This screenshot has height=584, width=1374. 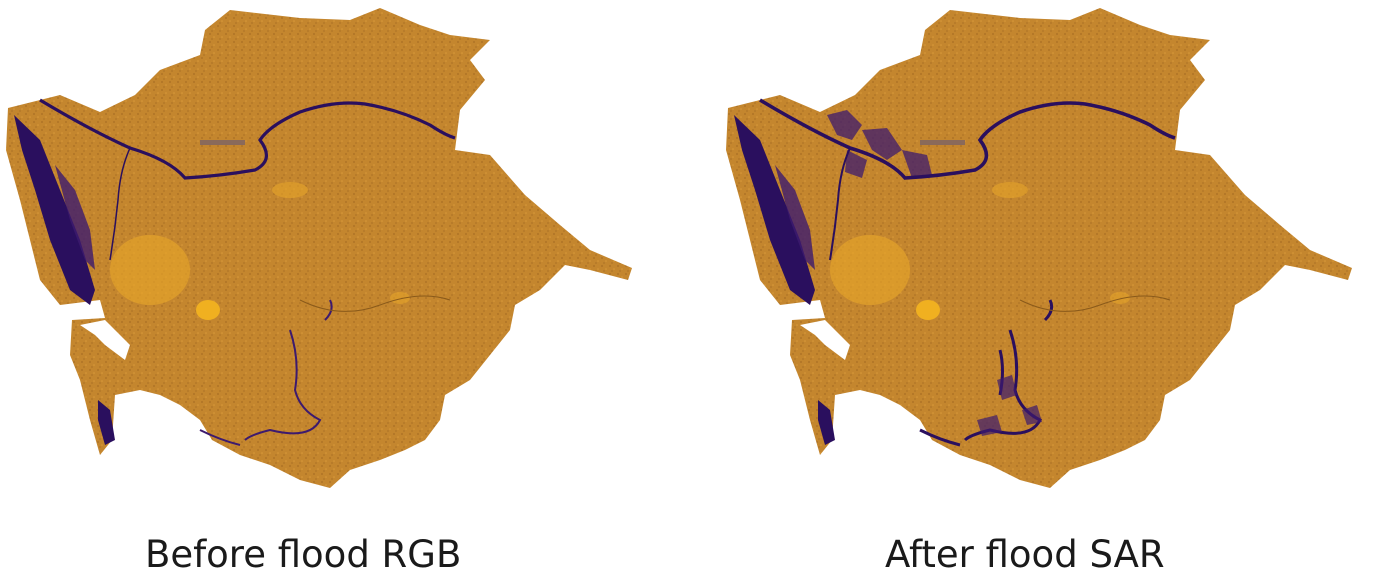 What do you see at coordinates (1025, 554) in the screenshot?
I see `panel-caption-after: After flood SAR` at bounding box center [1025, 554].